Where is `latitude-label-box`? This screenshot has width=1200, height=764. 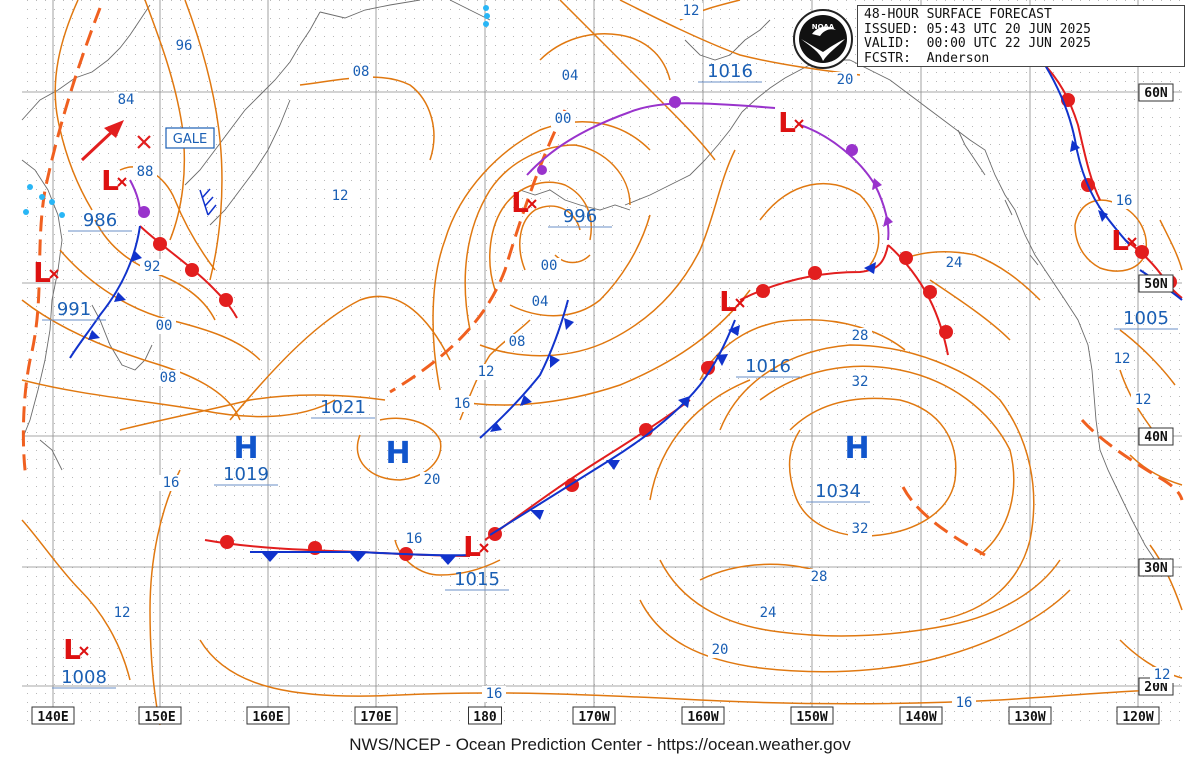
latitude-label-box is located at coordinates (1156, 283).